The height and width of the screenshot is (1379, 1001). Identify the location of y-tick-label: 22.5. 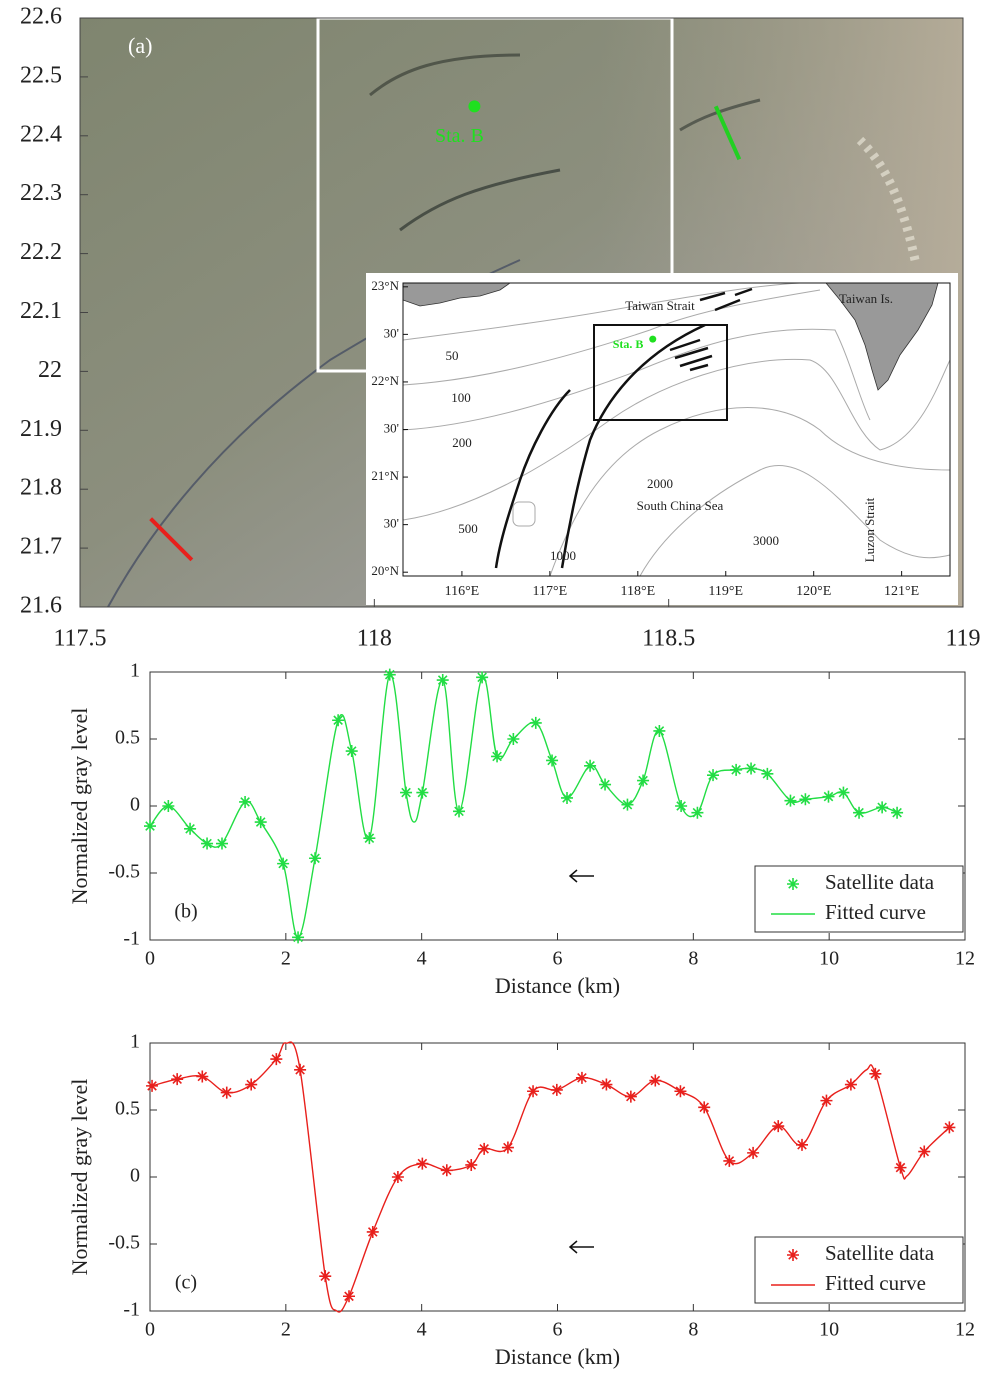
(41, 75).